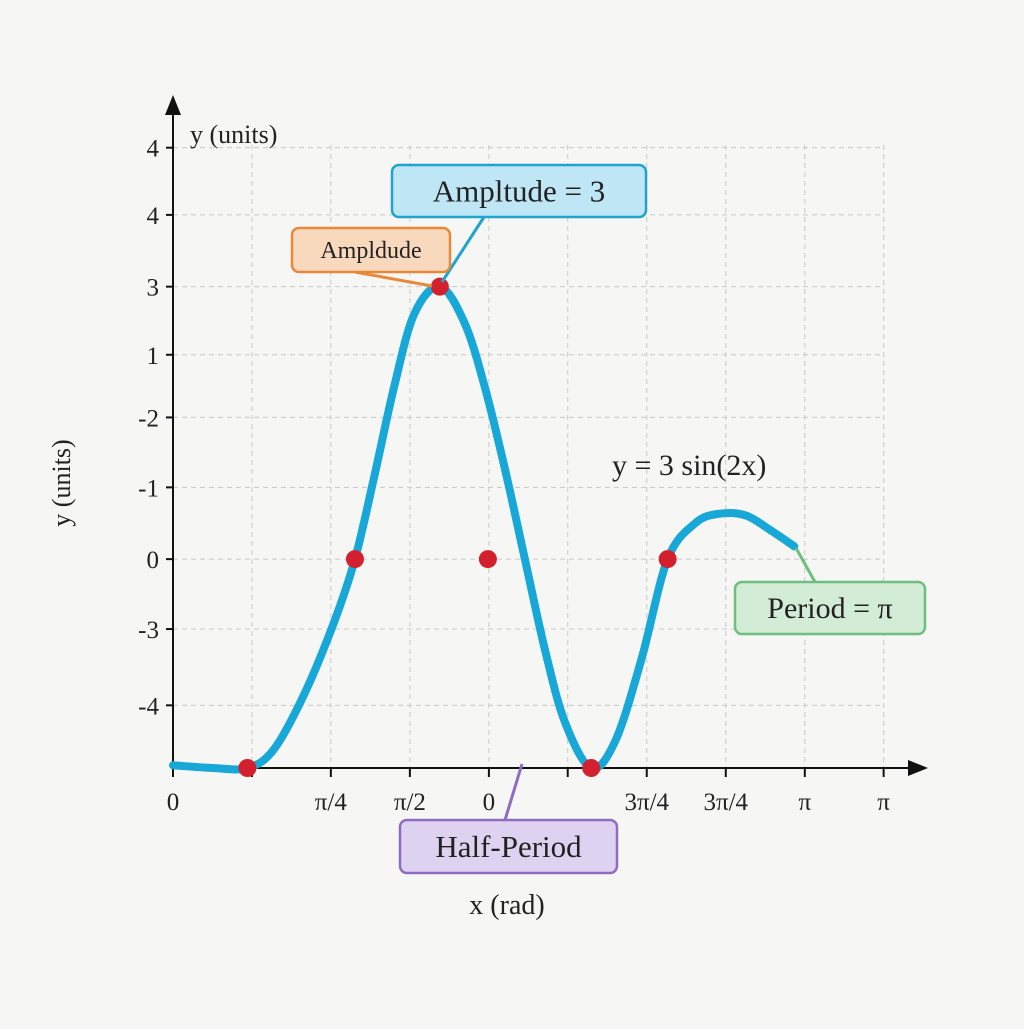  I want to click on x-tick-label: π/2, so click(410, 802).